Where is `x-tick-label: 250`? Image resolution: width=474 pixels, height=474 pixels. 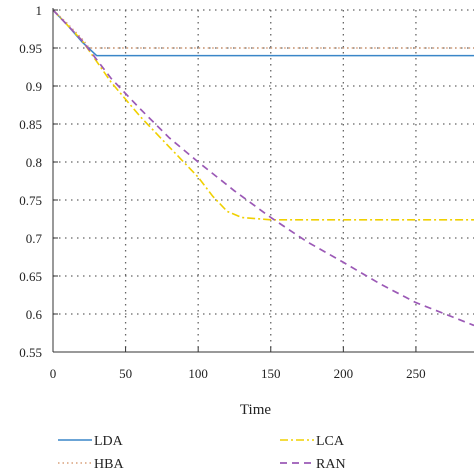 x-tick-label: 250 is located at coordinates (416, 373).